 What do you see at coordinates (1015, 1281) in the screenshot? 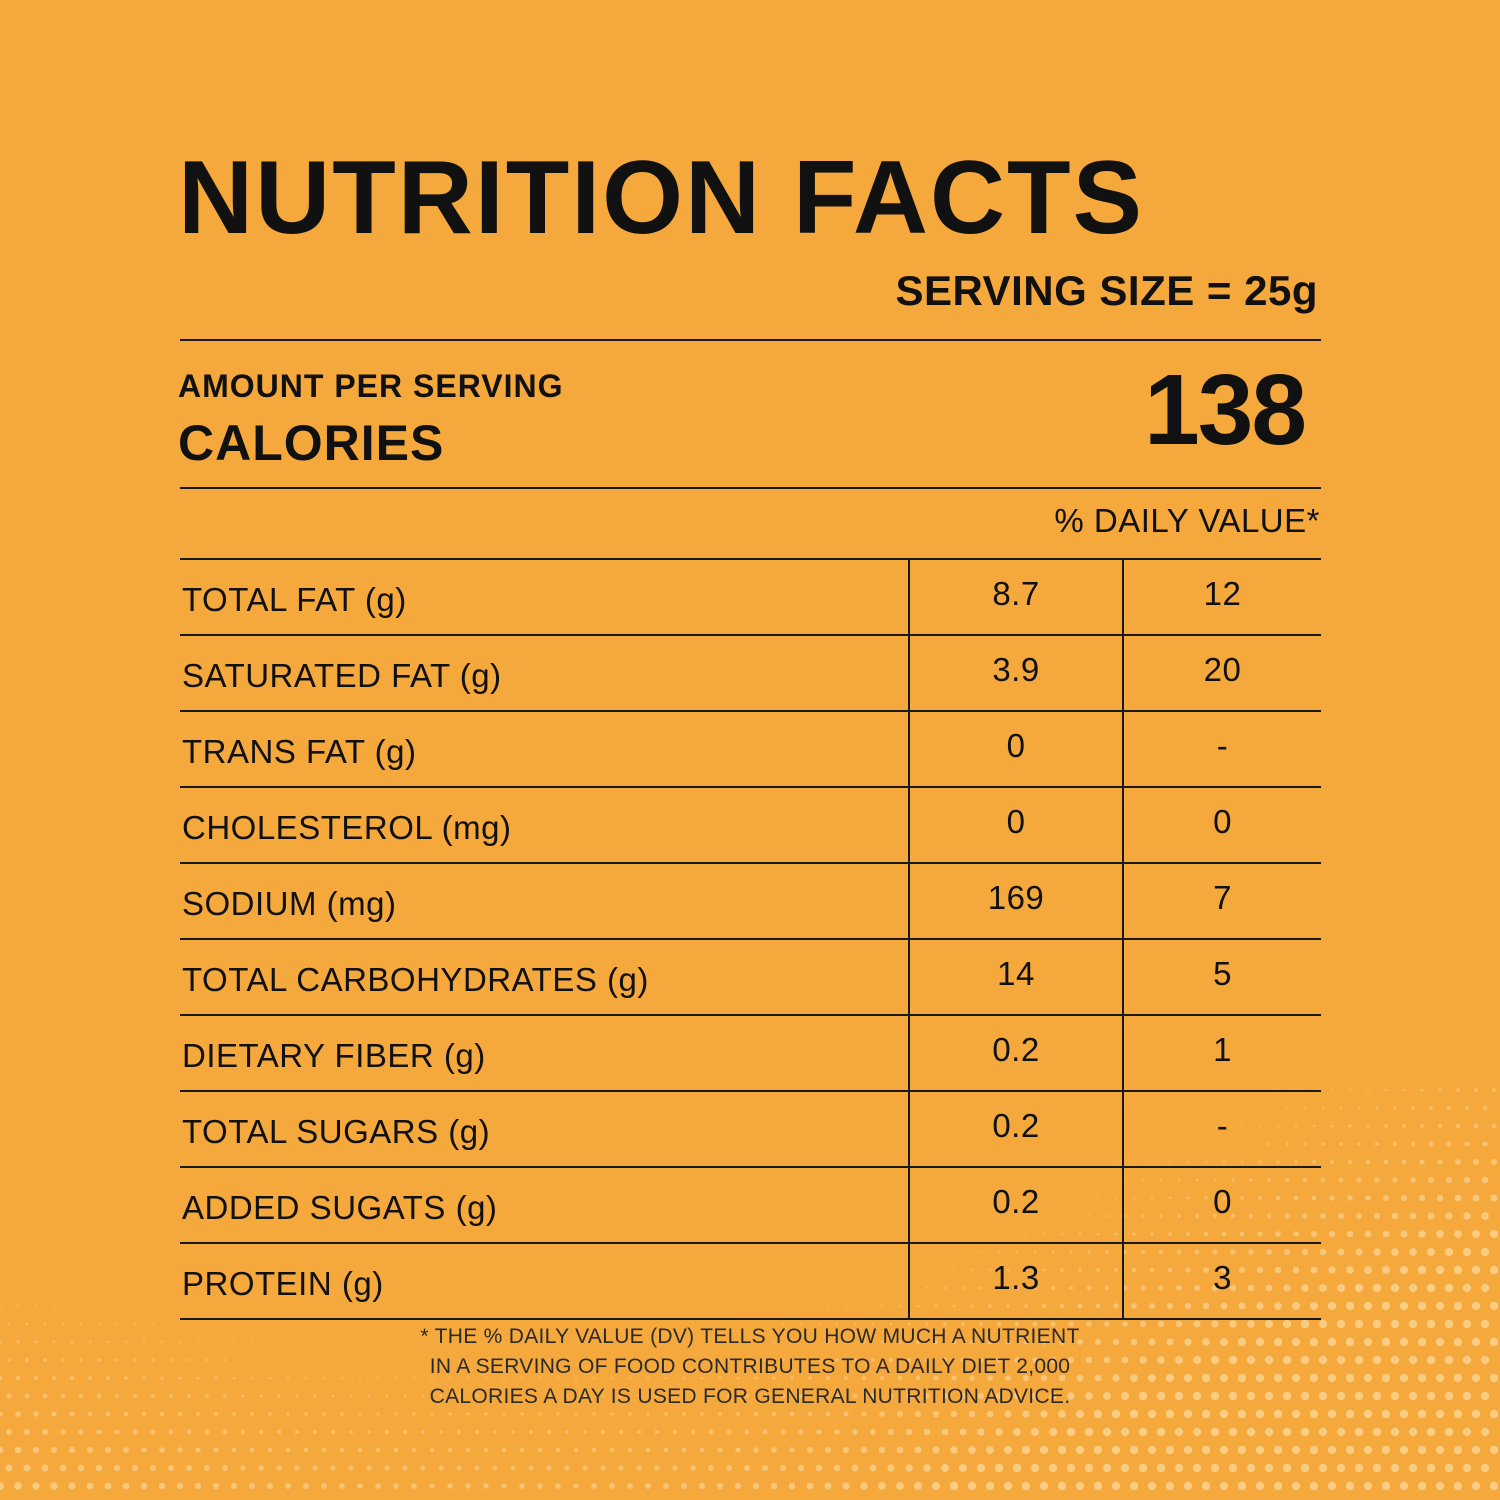
I see `nutrient-amount: 1.3` at bounding box center [1015, 1281].